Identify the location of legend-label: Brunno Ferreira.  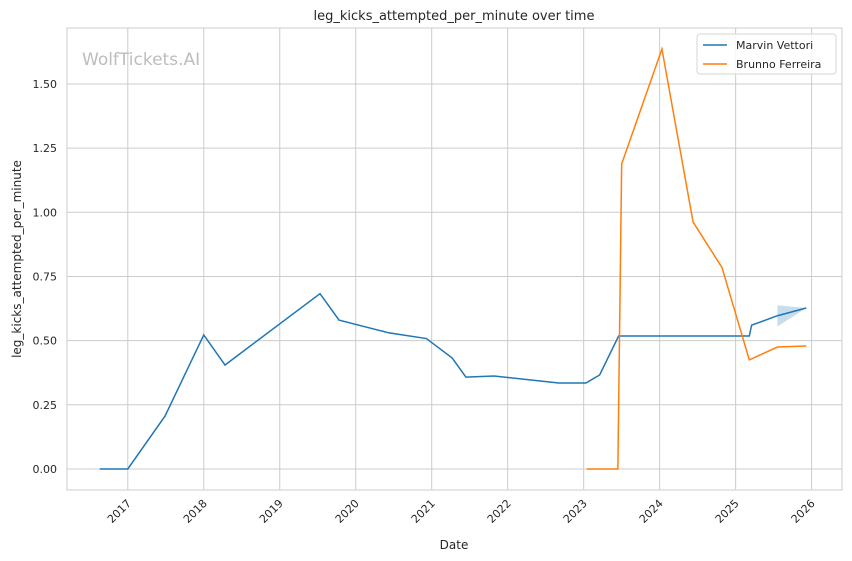
(778, 64).